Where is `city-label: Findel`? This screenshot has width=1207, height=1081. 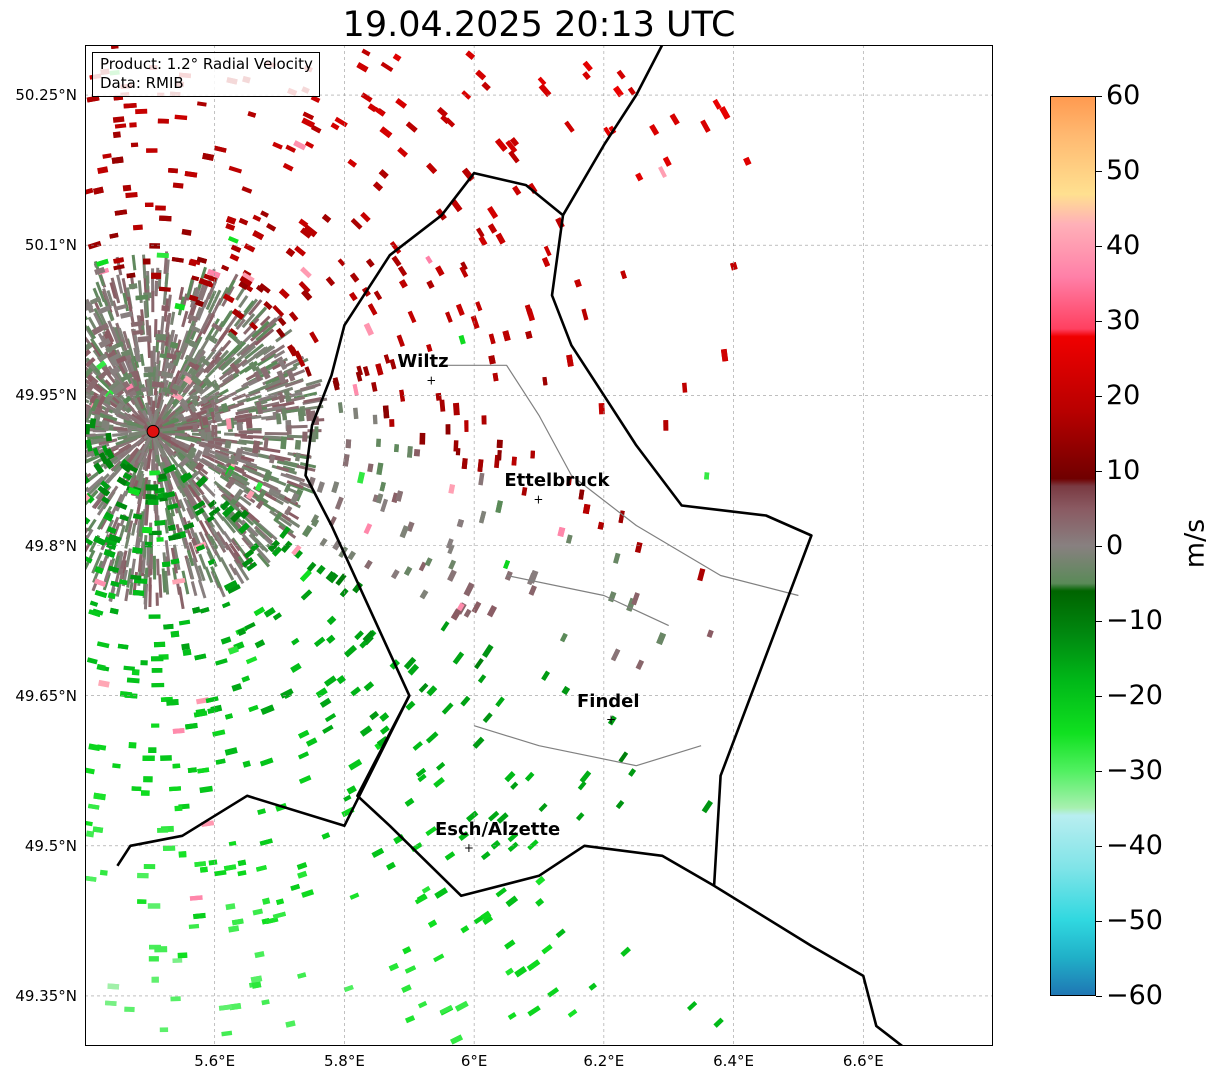 city-label: Findel is located at coordinates (608, 701).